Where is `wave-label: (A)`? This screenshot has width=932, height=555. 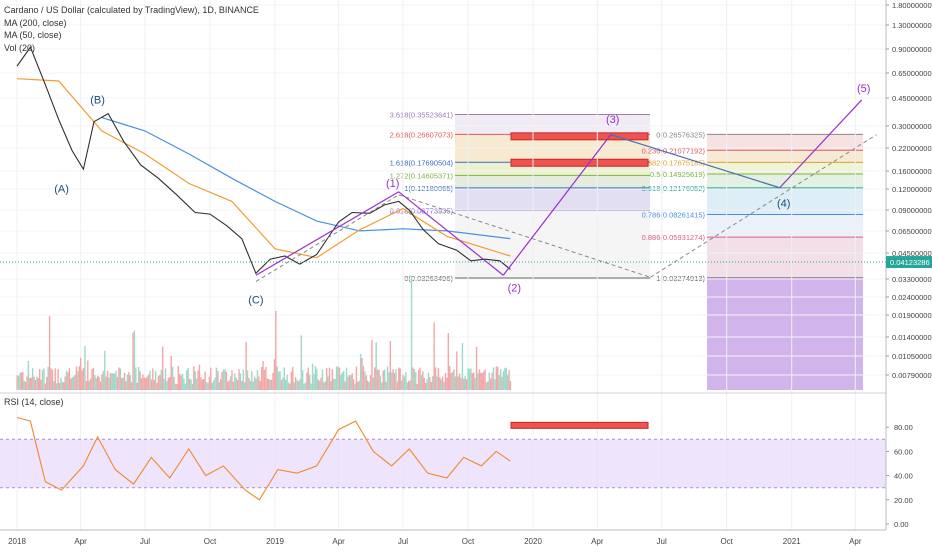 wave-label: (A) is located at coordinates (61, 189).